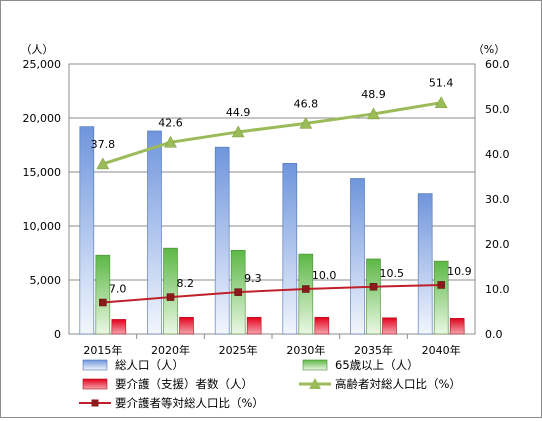  What do you see at coordinates (272, 133) in the screenshot?
I see `line-elderly-ratio` at bounding box center [272, 133].